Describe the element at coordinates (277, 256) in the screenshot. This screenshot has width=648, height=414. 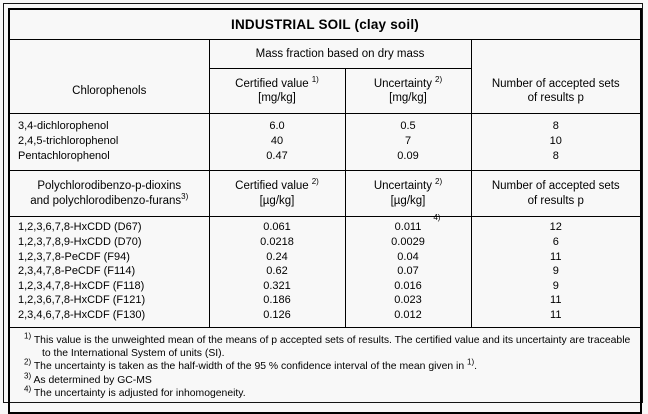
I see `certified-value: 0.24` at that location.